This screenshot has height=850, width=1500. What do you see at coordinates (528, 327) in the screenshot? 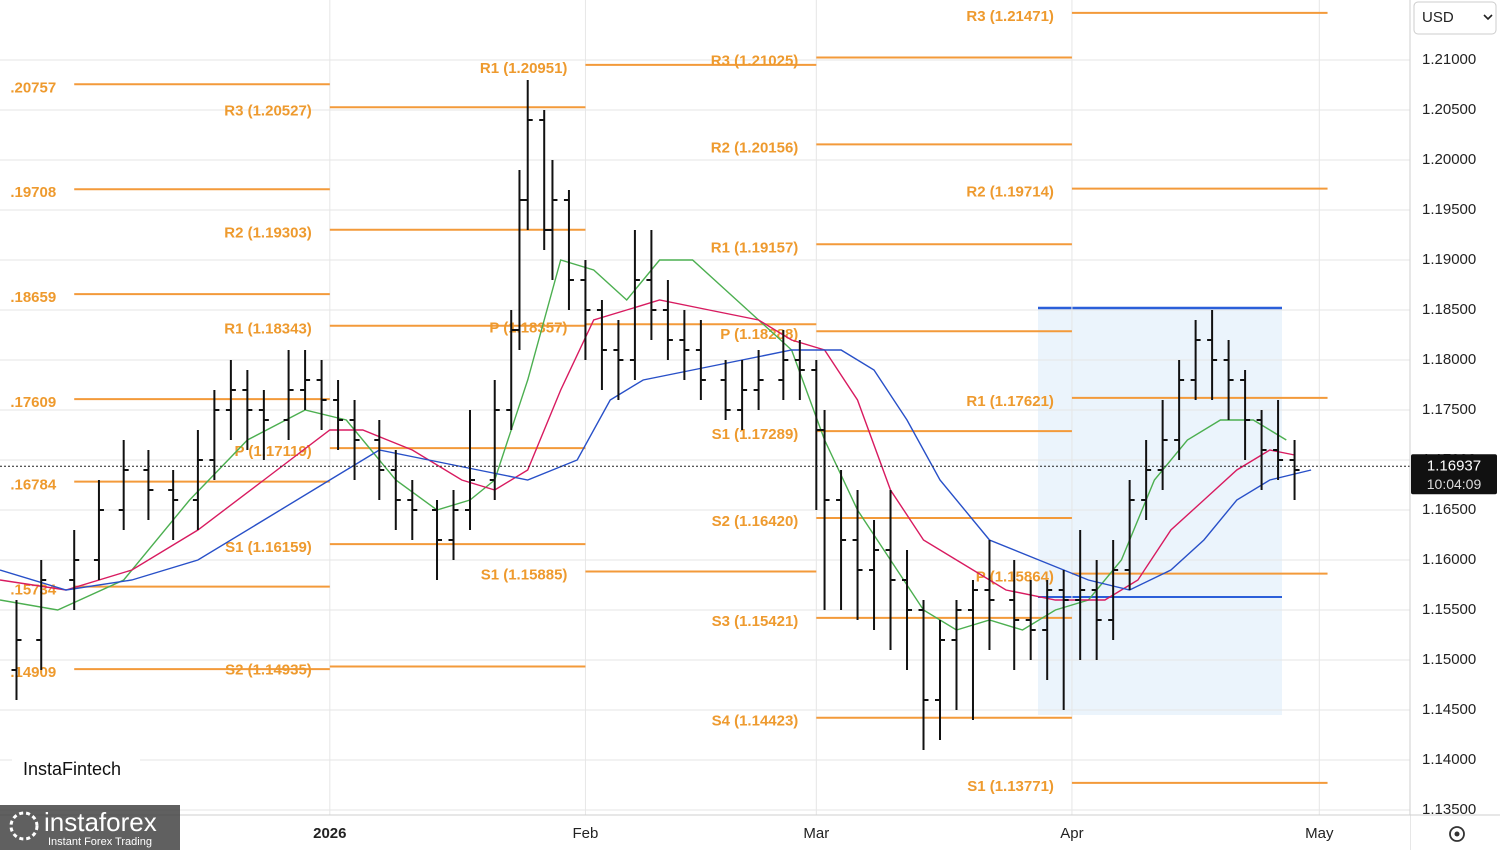
I see `pivot-label: P (1.18357)` at bounding box center [528, 327].